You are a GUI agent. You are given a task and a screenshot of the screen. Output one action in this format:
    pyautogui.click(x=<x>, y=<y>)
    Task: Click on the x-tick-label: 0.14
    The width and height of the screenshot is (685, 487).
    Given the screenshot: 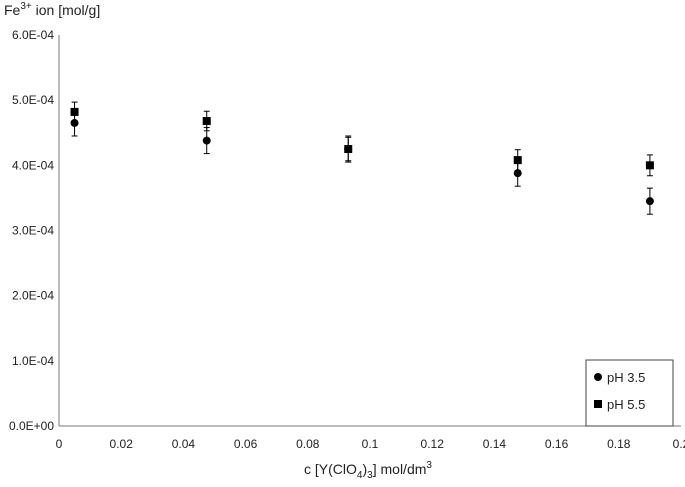 What is the action you would take?
    pyautogui.click(x=495, y=444)
    